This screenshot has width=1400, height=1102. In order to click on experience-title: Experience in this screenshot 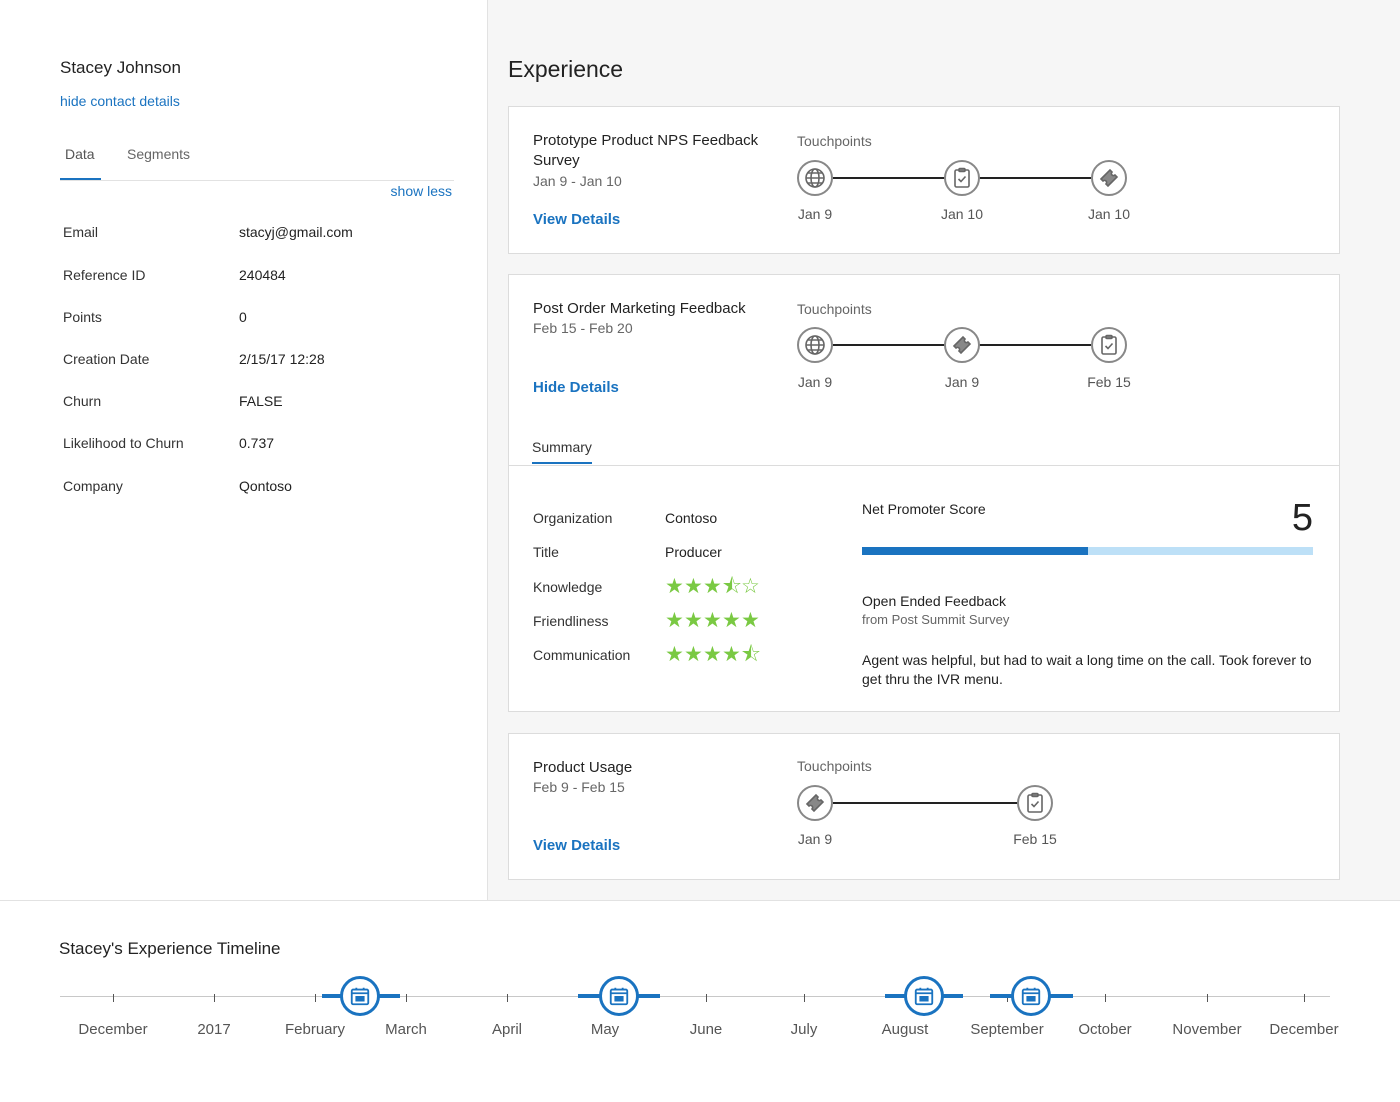, I will do `click(566, 69)`.